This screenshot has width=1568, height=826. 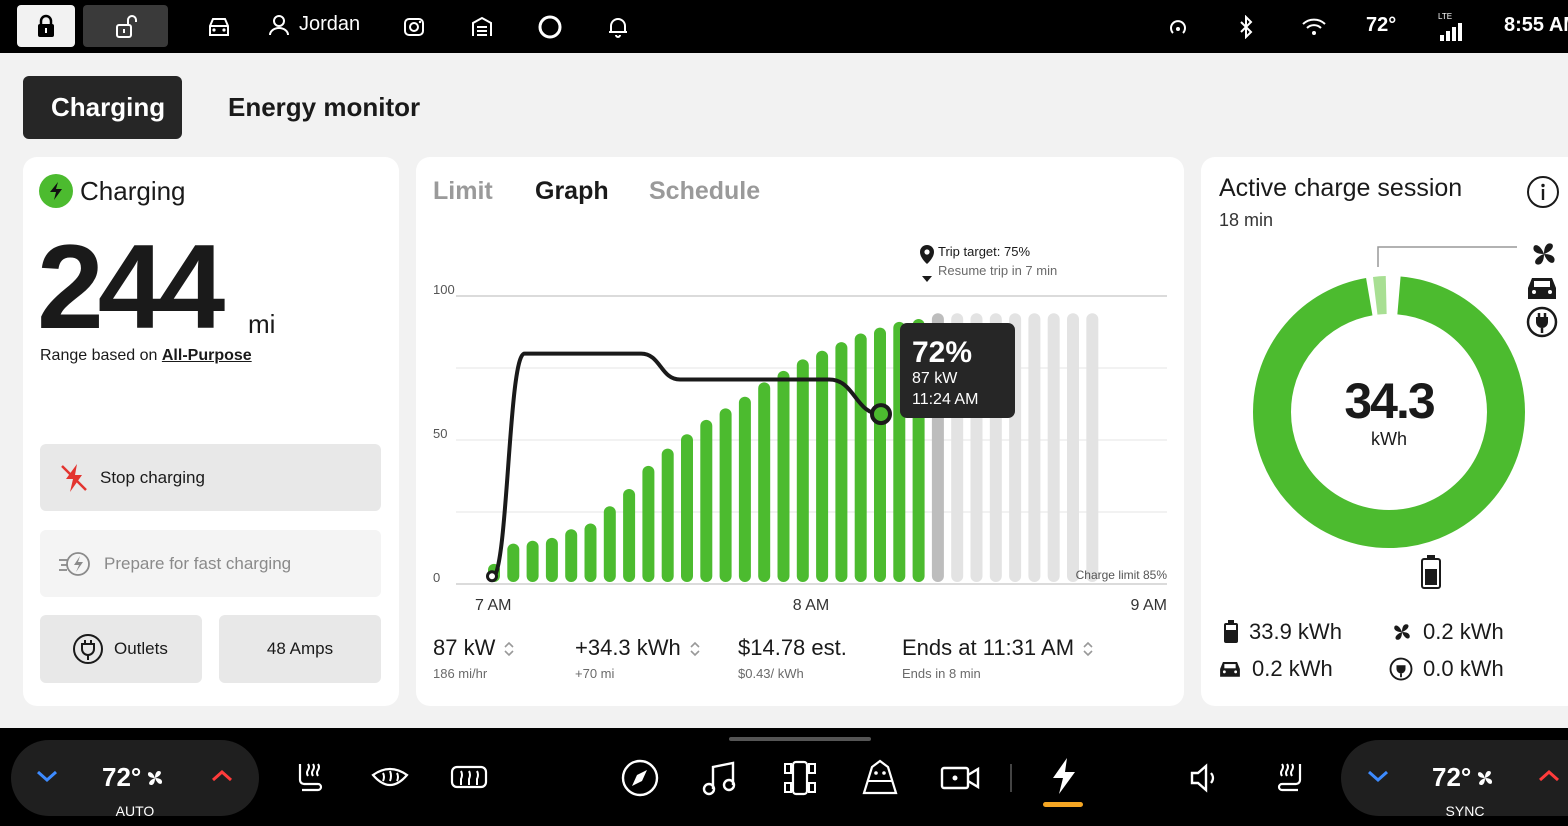 I want to click on charging-icon, so click(x=1064, y=776).